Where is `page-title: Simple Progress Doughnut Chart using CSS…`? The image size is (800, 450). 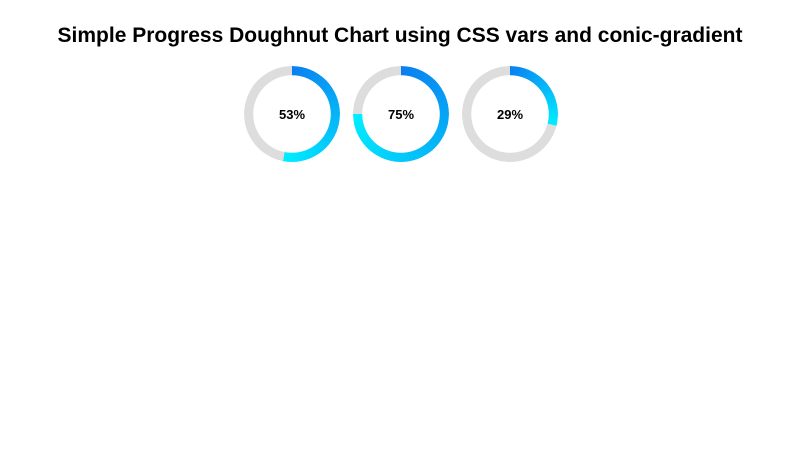
page-title: Simple Progress Doughnut Chart using CSS… is located at coordinates (400, 35).